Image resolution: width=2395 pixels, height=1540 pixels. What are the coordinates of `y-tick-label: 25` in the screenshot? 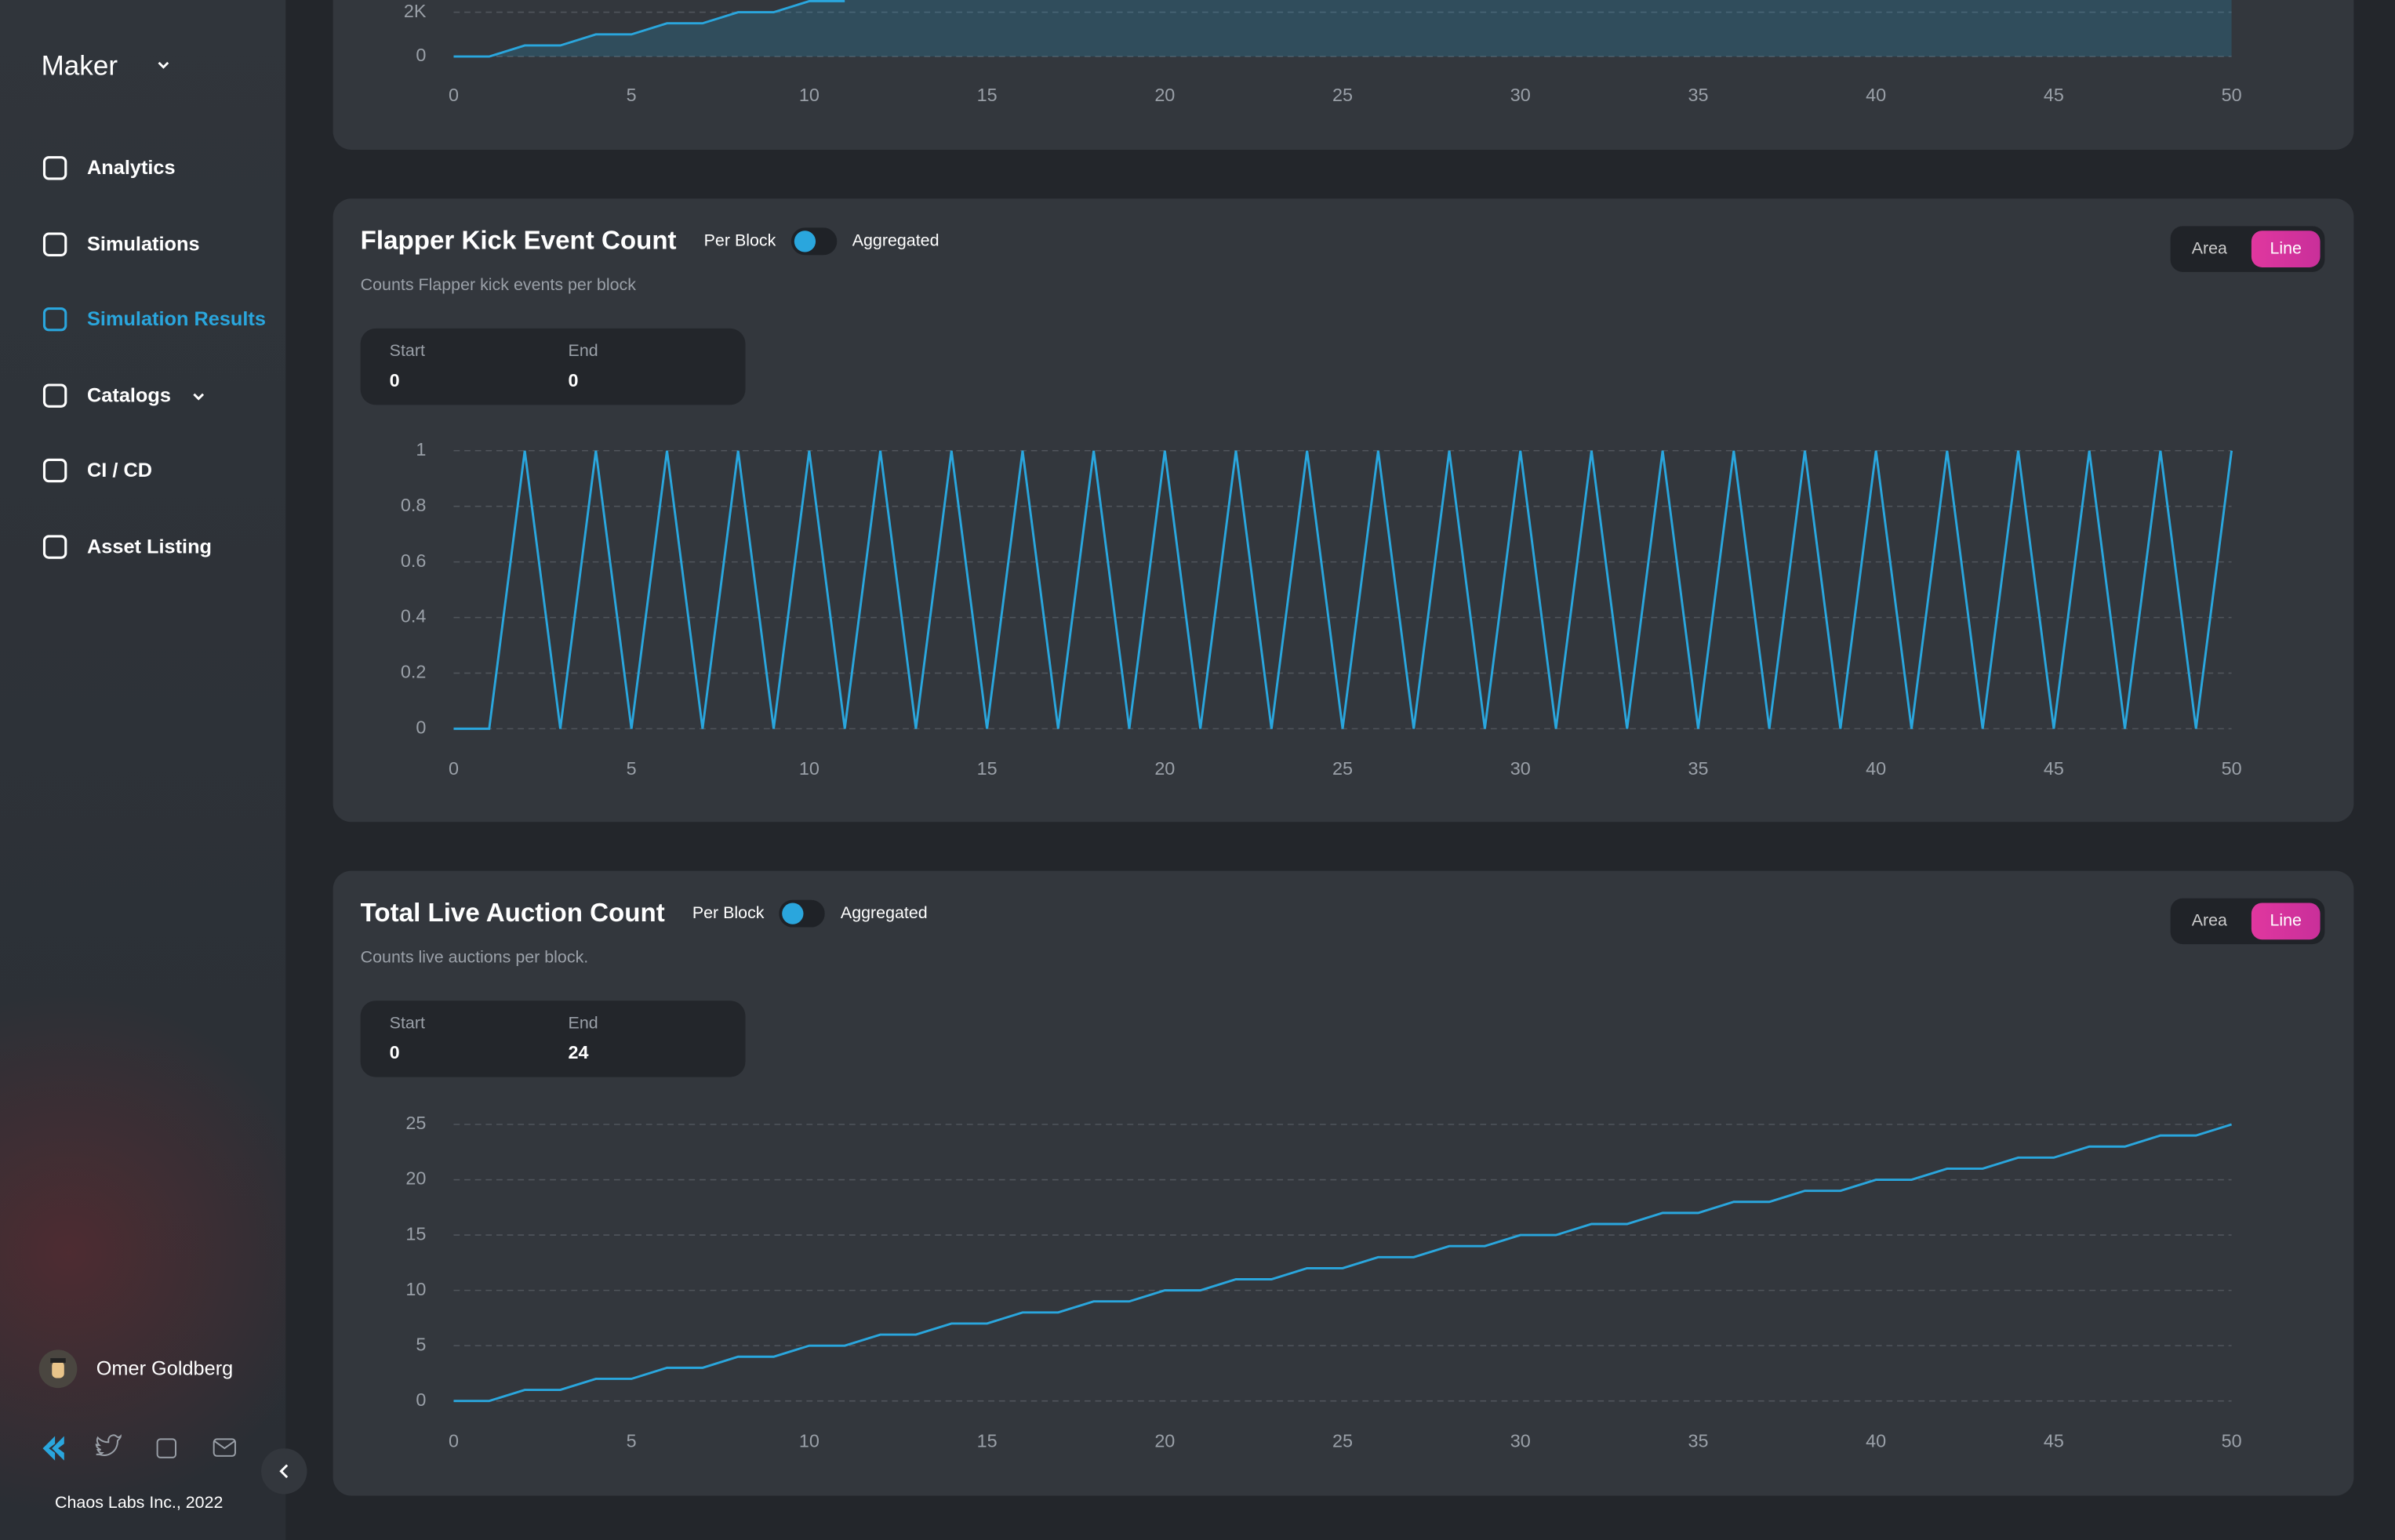 It's located at (415, 1123).